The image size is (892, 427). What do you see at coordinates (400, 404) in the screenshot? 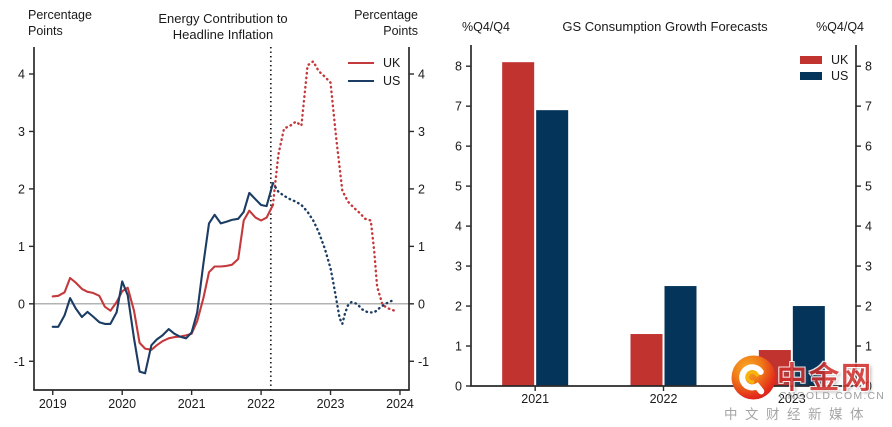
I see `svg-text: 2024` at bounding box center [400, 404].